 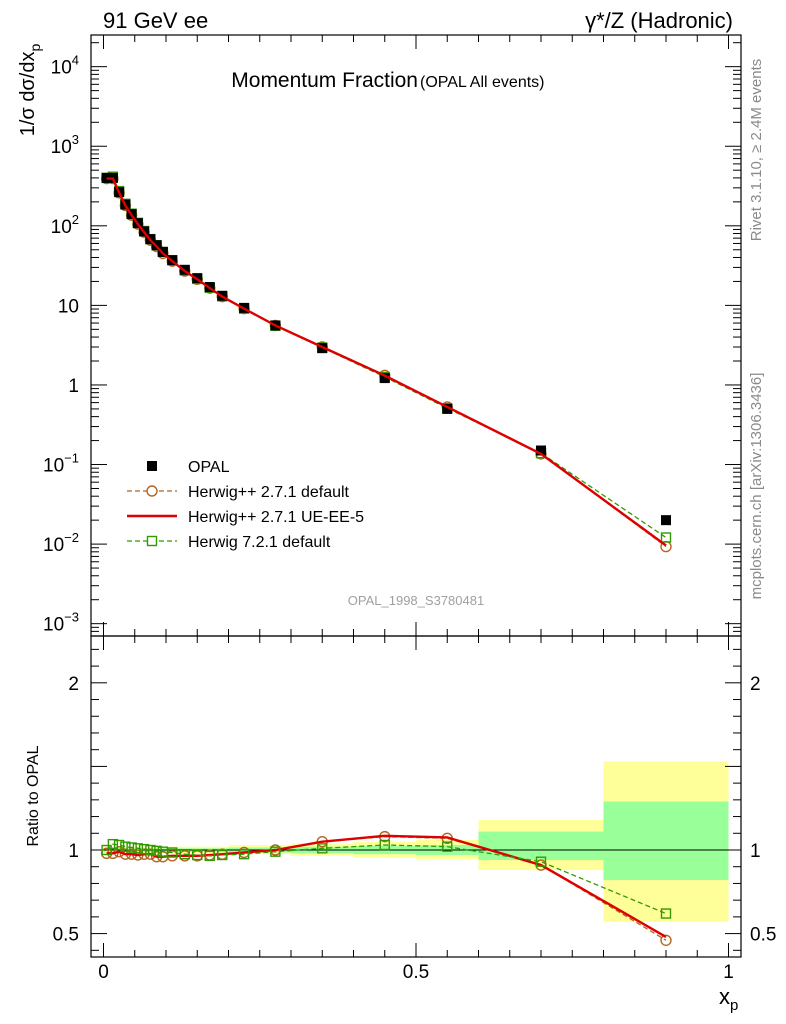 I want to click on mcplots-label: mcplots.cern.ch [arXiv:1306.3436], so click(x=756, y=486).